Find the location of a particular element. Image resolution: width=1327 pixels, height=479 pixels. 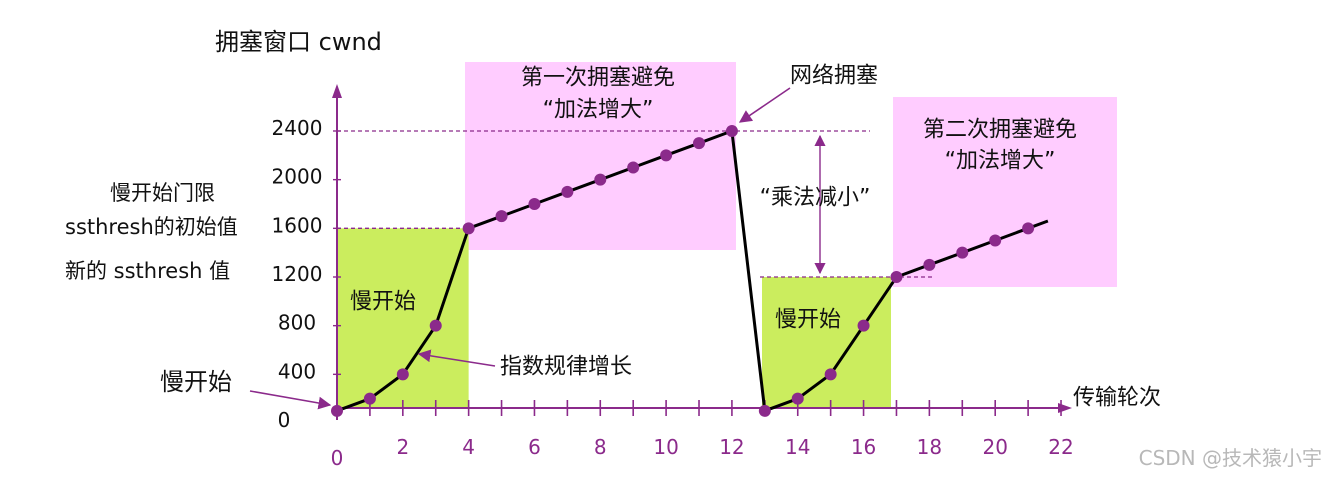

reference-lines is located at coordinates (636, 204).